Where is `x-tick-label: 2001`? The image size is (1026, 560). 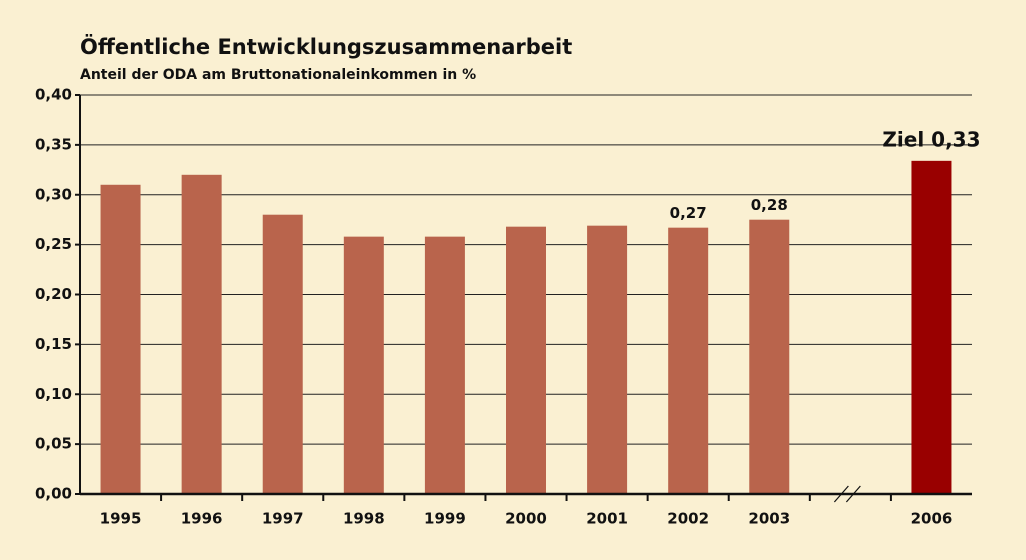 x-tick-label: 2001 is located at coordinates (607, 519).